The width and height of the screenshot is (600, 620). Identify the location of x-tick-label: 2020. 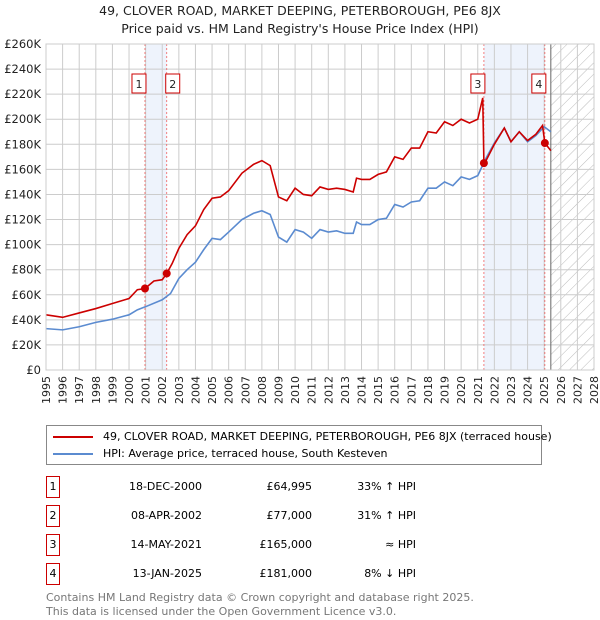
(461, 390).